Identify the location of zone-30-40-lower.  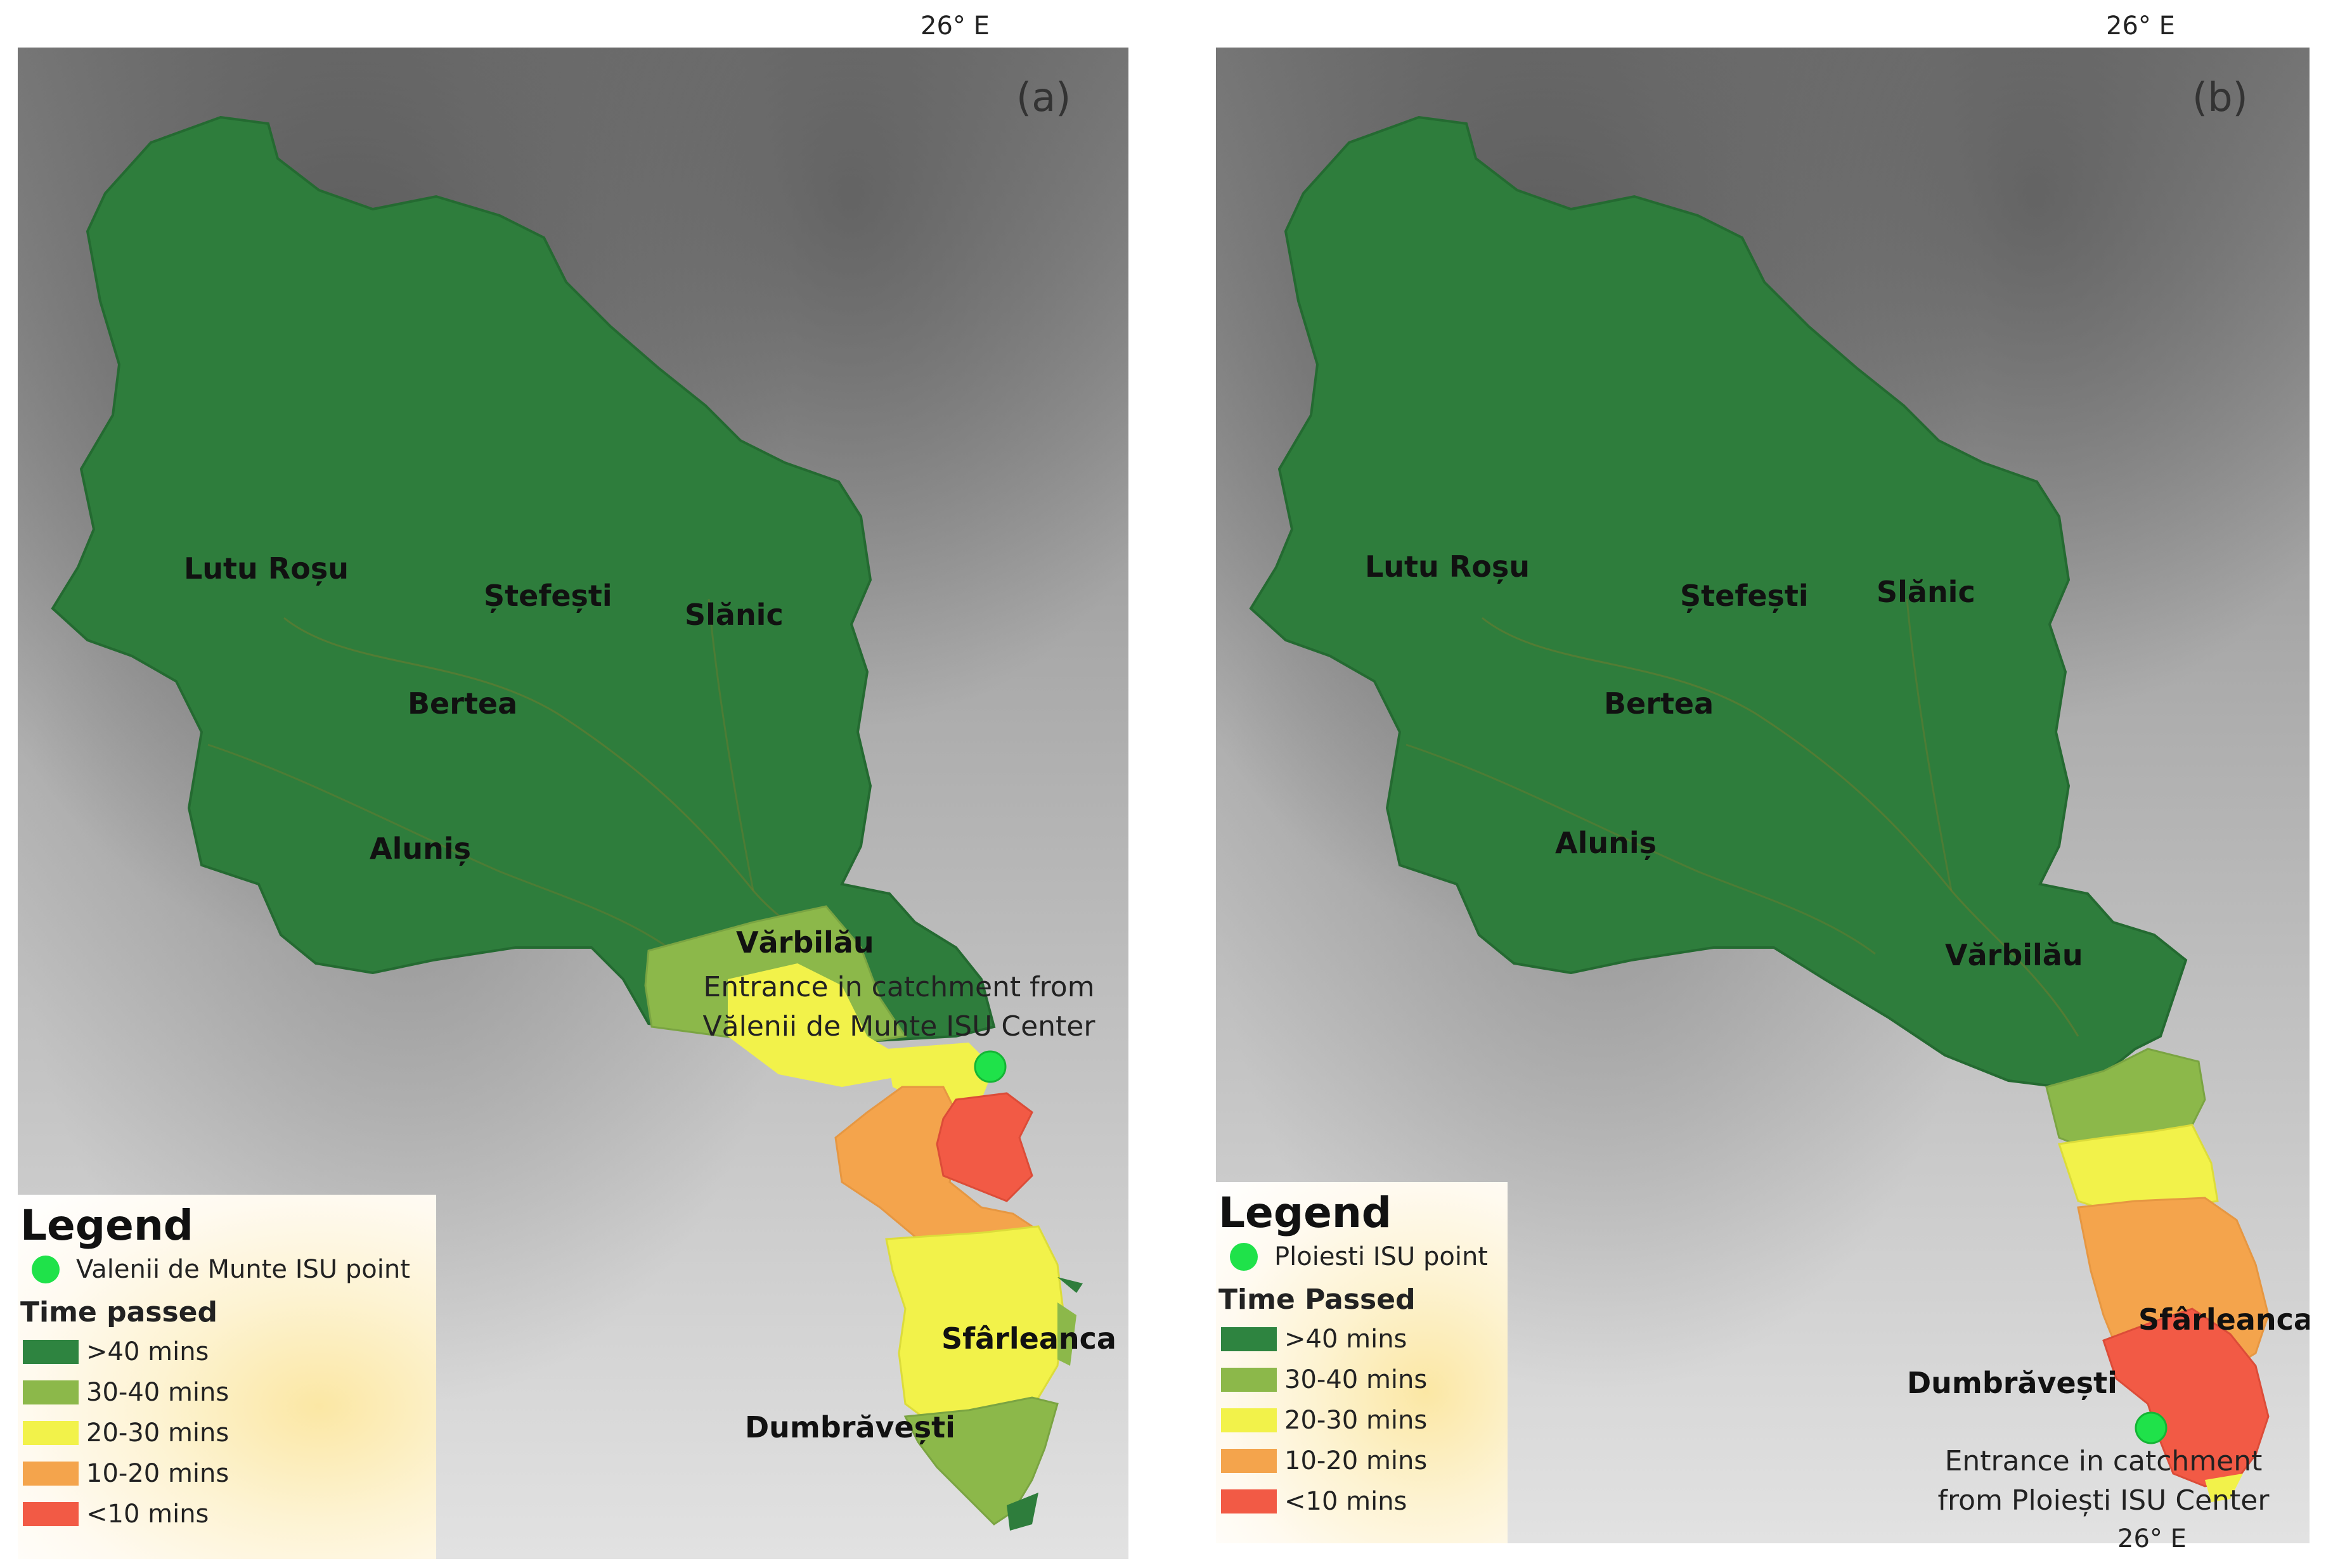
(981, 1461).